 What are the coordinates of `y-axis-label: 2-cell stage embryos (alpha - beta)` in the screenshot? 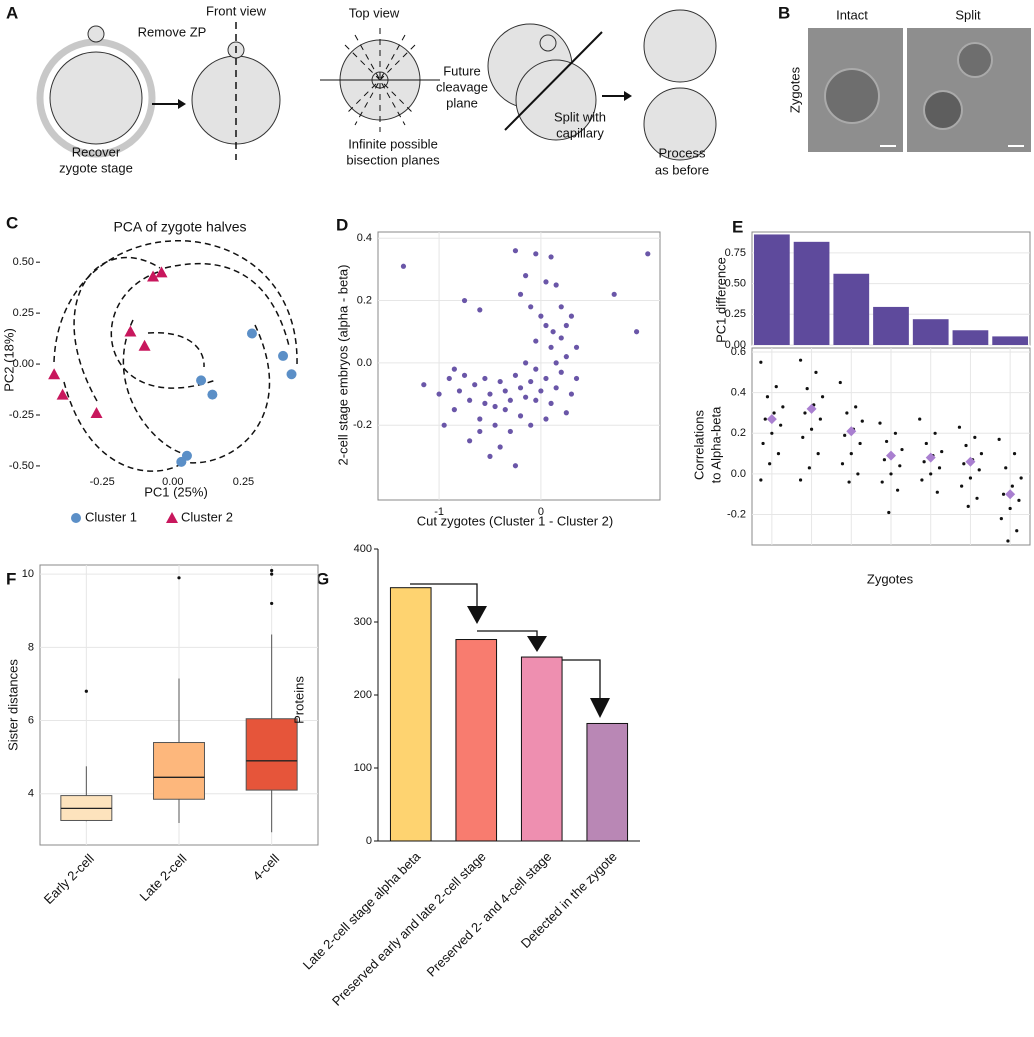 It's located at (342, 365).